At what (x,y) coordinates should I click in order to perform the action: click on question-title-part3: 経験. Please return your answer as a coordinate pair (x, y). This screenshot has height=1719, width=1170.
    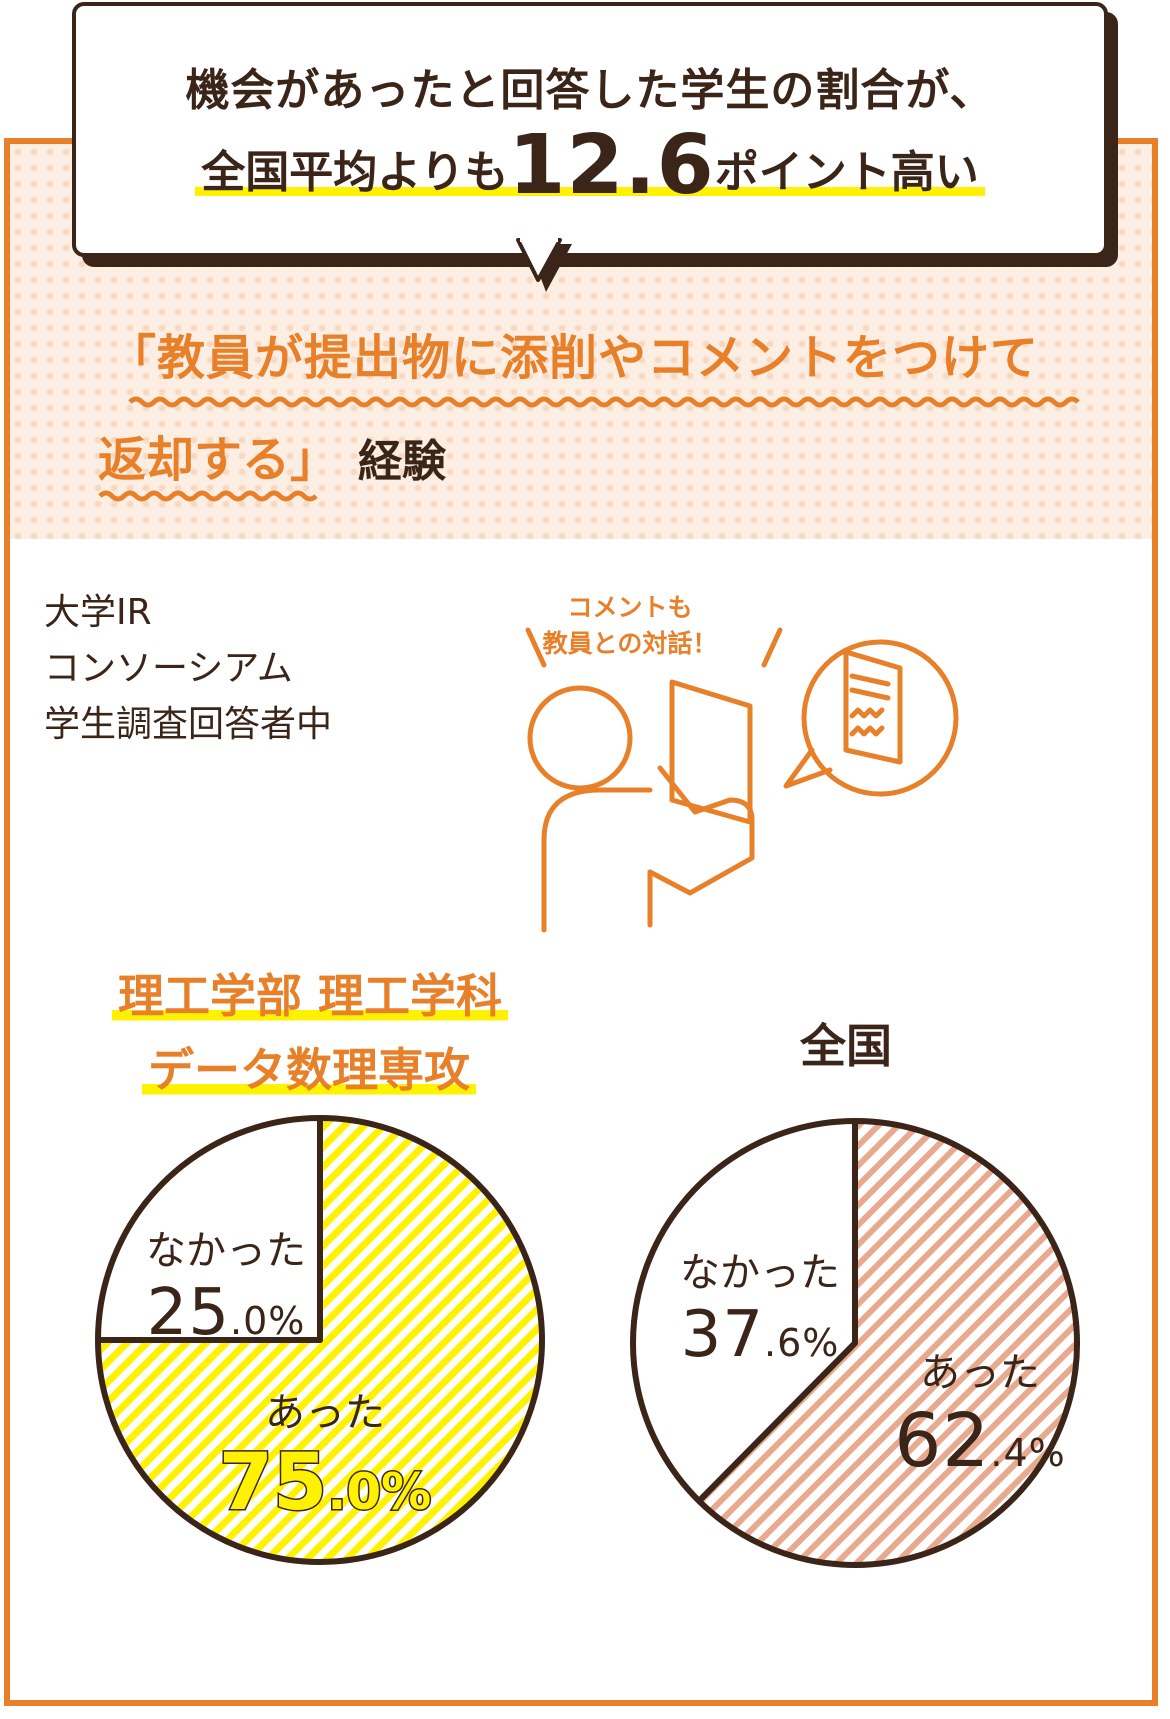
    Looking at the image, I should click on (402, 461).